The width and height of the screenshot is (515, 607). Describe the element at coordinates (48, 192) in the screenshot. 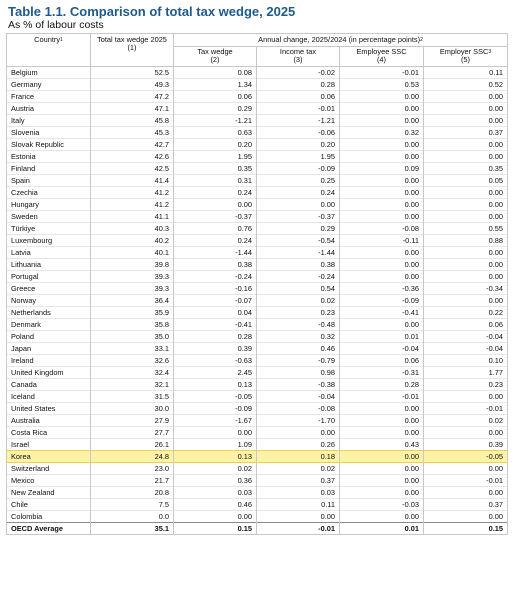

I see `cell-country: Czechia` at that location.